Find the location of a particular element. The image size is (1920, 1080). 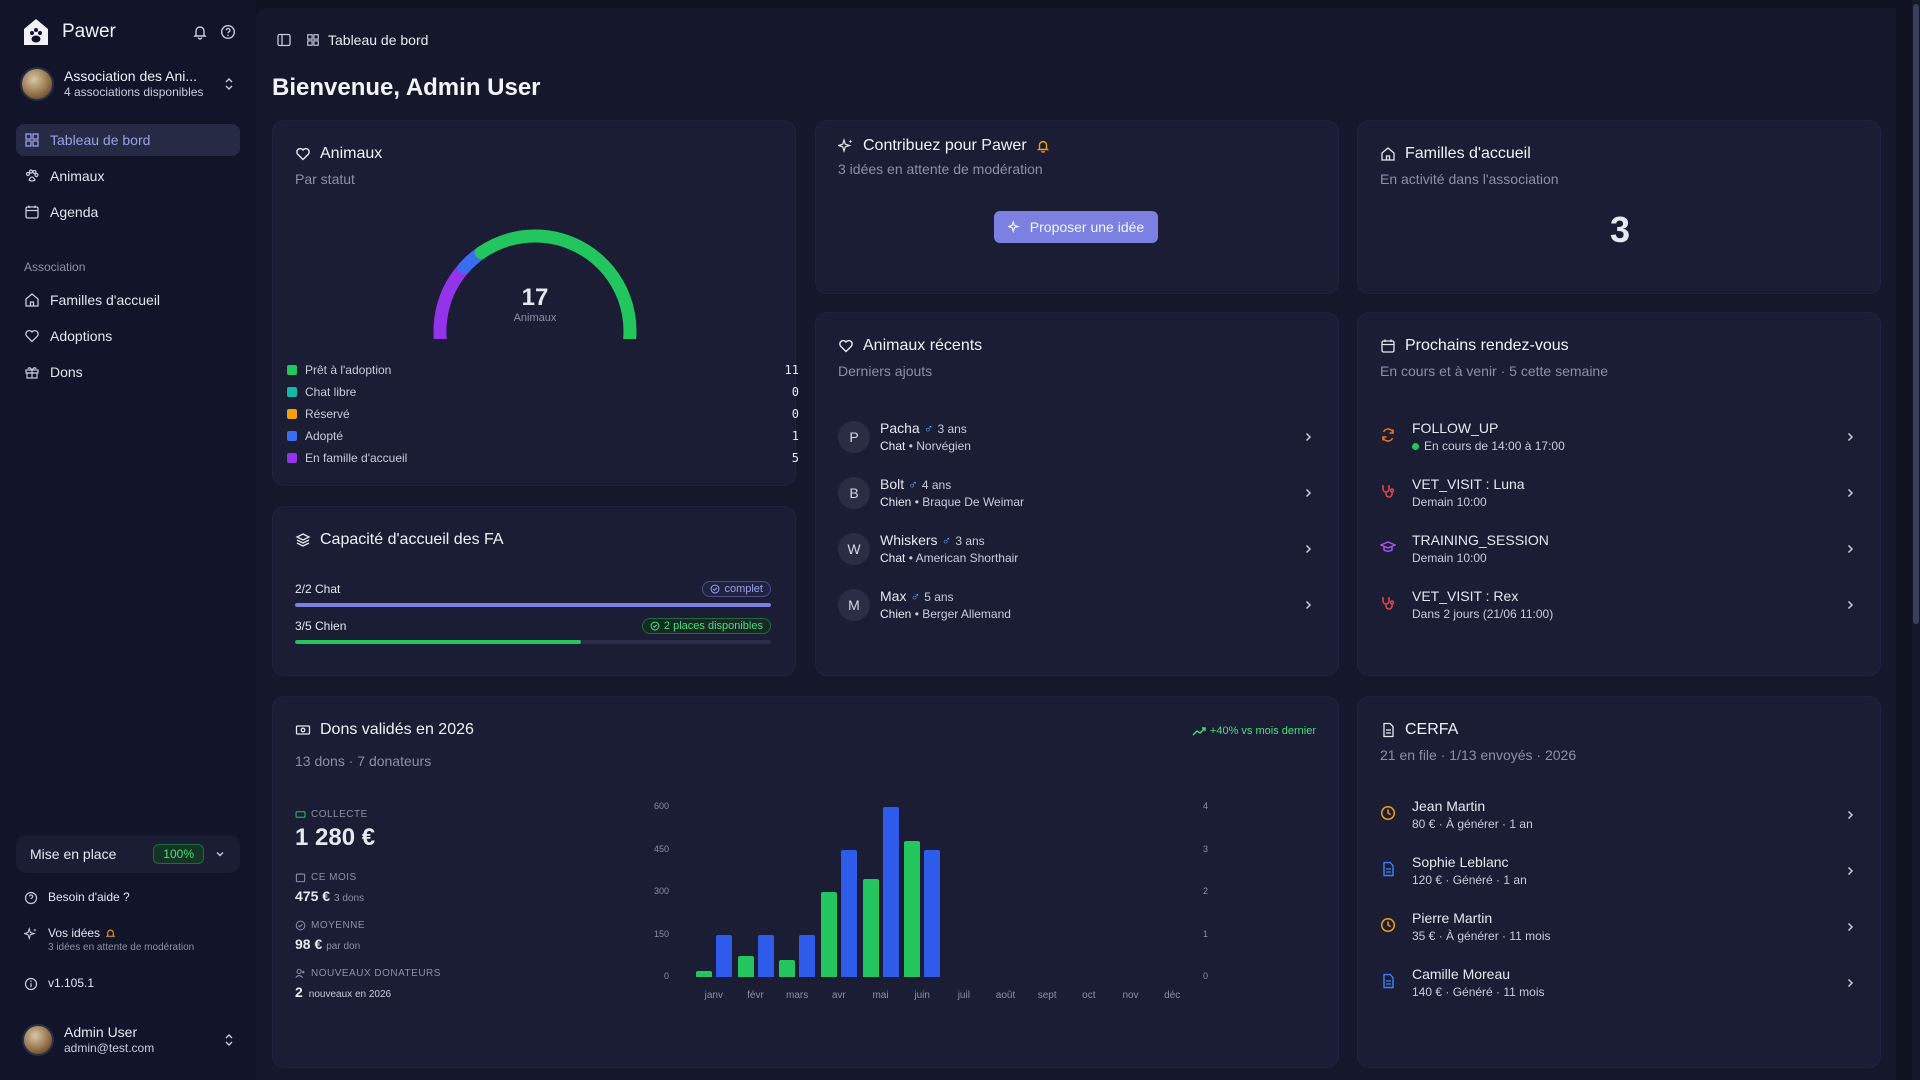

sidebar-toggle-icon is located at coordinates (284, 40).